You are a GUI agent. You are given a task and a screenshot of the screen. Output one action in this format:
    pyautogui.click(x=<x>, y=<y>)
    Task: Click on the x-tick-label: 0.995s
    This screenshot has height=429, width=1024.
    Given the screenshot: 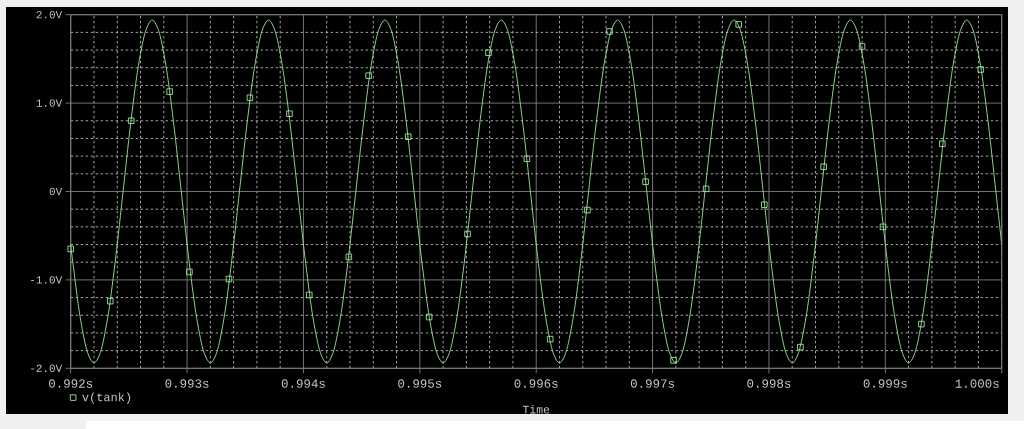 What is the action you would take?
    pyautogui.click(x=420, y=383)
    